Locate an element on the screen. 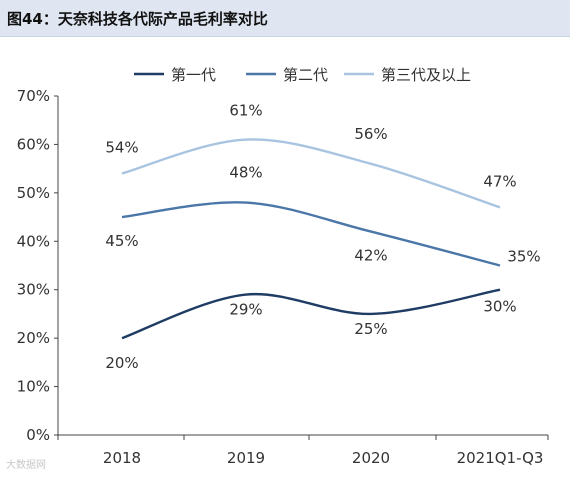 This screenshot has width=570, height=477. data-label: 20% is located at coordinates (121, 363).